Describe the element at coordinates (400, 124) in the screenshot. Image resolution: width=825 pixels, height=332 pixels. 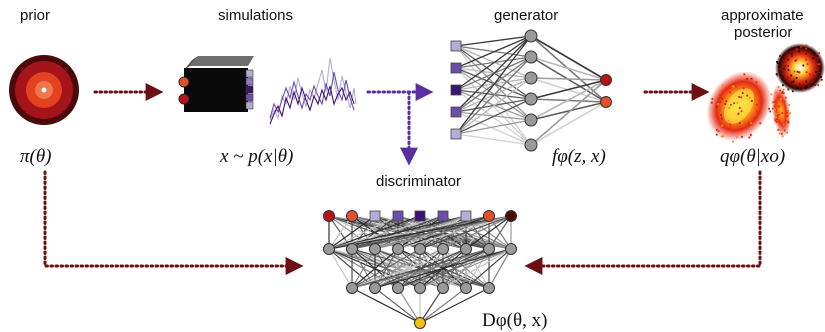
I see `simulations-to-generator-arrow` at that location.